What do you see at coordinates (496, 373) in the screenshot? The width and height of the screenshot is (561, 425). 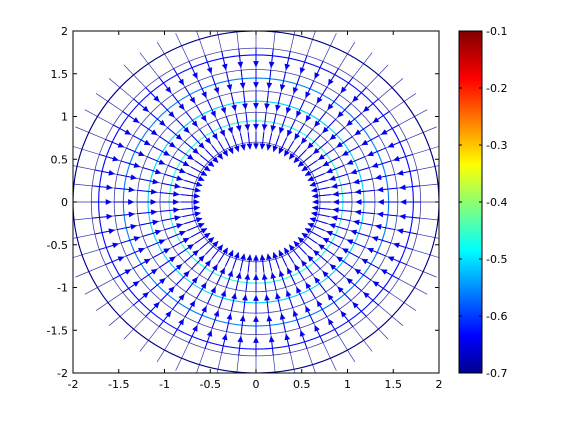 I see `colorbar-tick-label: -0.7` at bounding box center [496, 373].